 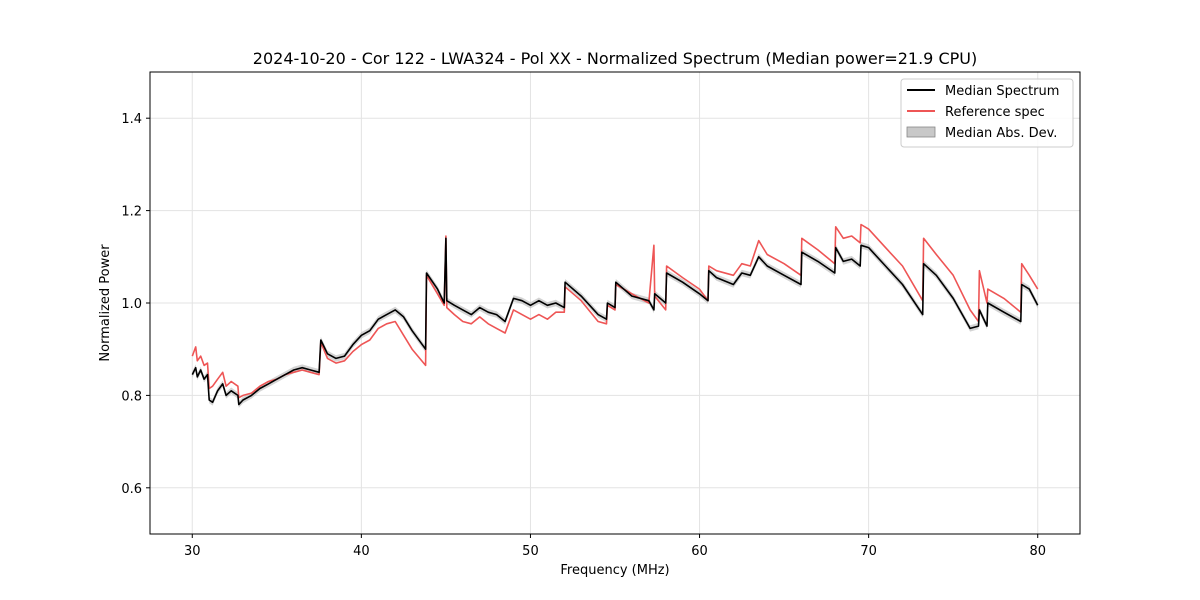 I want to click on legend-frame, so click(x=987, y=113).